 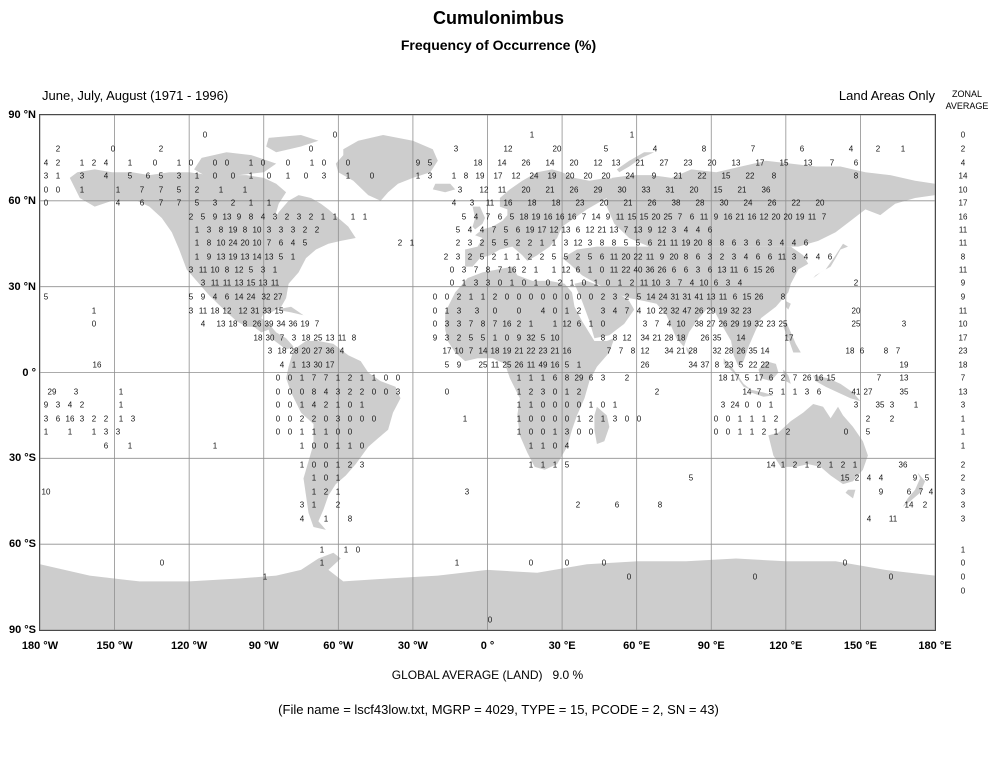 What do you see at coordinates (963, 392) in the screenshot?
I see `zonal-average-value: 13` at bounding box center [963, 392].